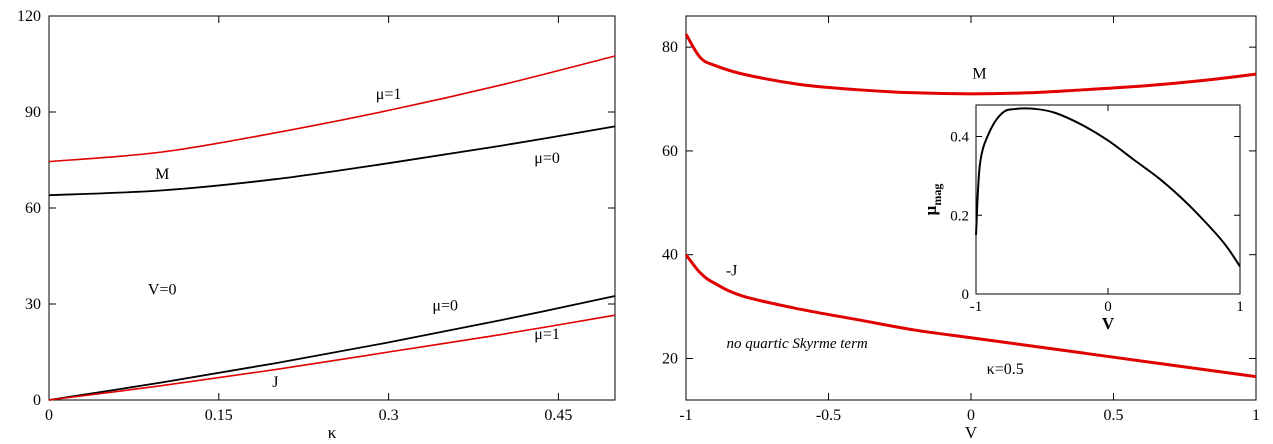 This screenshot has width=1273, height=444. Describe the element at coordinates (1114, 415) in the screenshot. I see `x-tick-label: 0.5` at that location.